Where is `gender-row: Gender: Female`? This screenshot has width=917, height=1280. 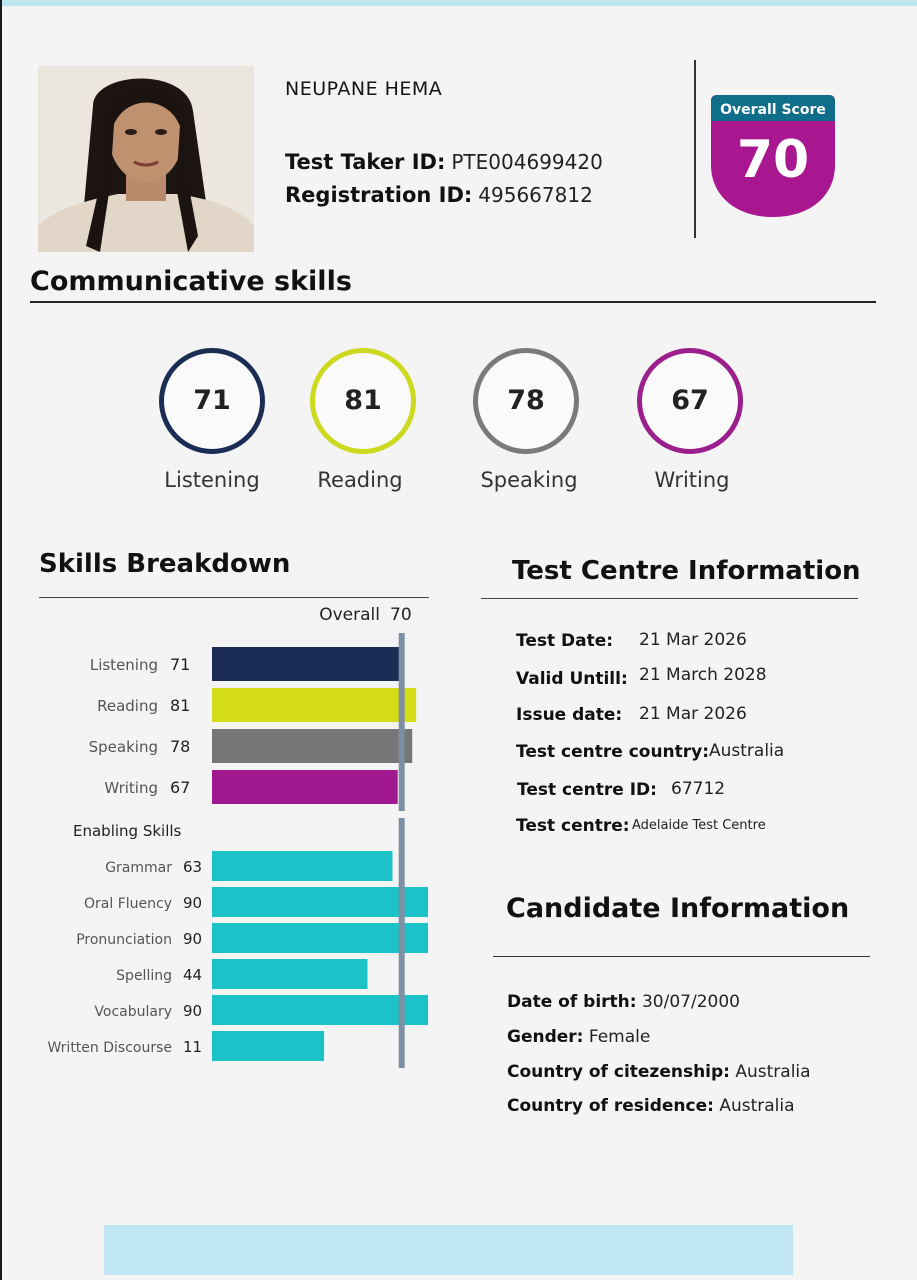 gender-row: Gender: Female is located at coordinates (579, 1037).